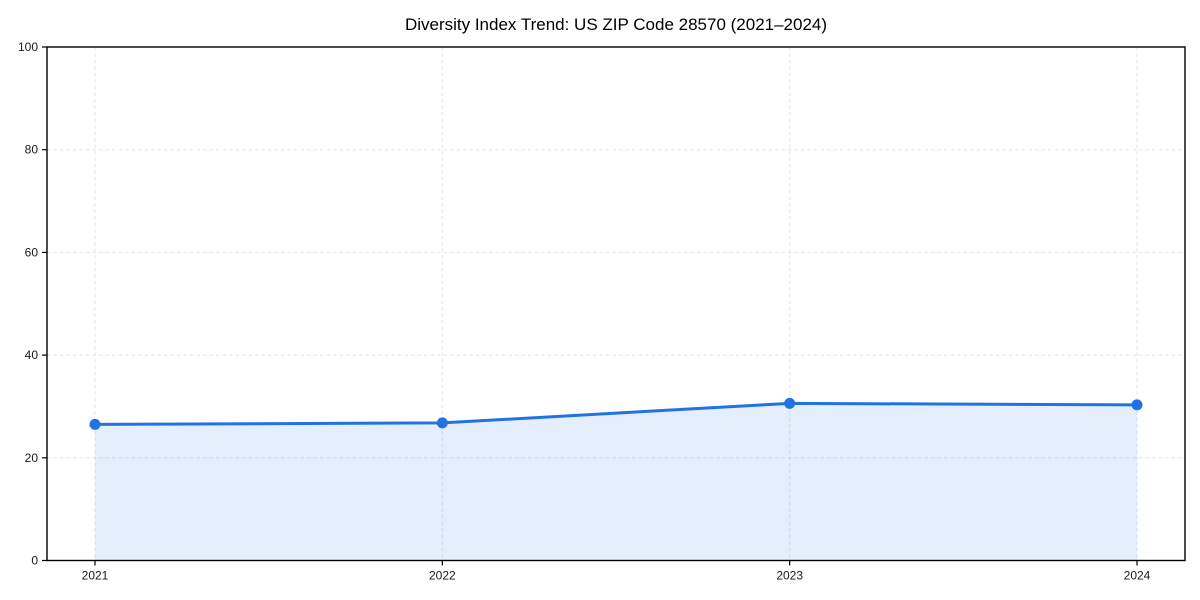 This screenshot has height=600, width=1200. What do you see at coordinates (95, 576) in the screenshot?
I see `x-axis-tick-label: 2021` at bounding box center [95, 576].